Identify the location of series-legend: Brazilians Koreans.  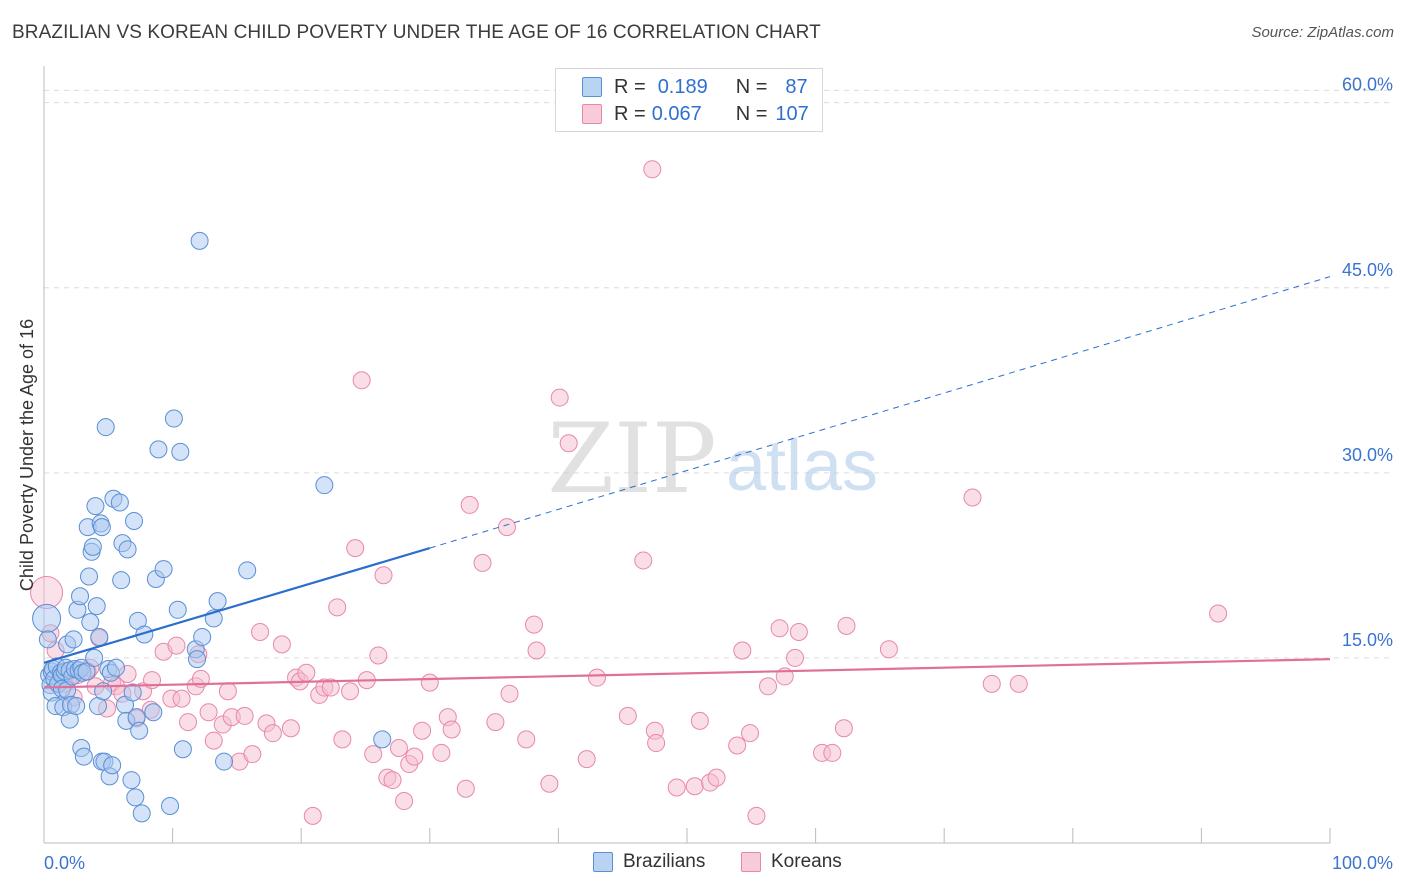
(703, 864).